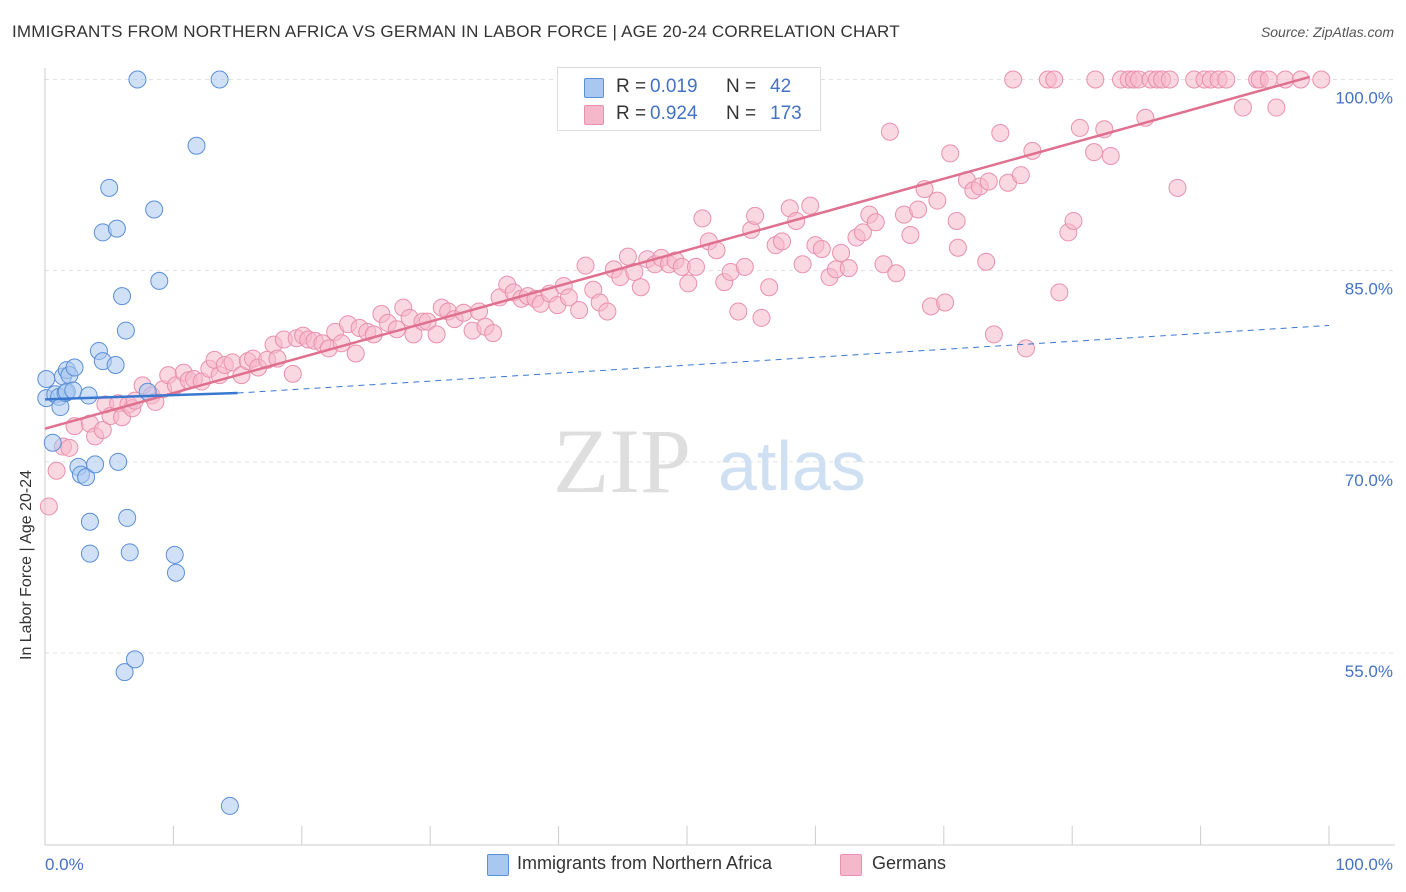 Image resolution: width=1406 pixels, height=892 pixels. Describe the element at coordinates (141, 396) in the screenshot. I see `immigrants-trend-line` at that location.